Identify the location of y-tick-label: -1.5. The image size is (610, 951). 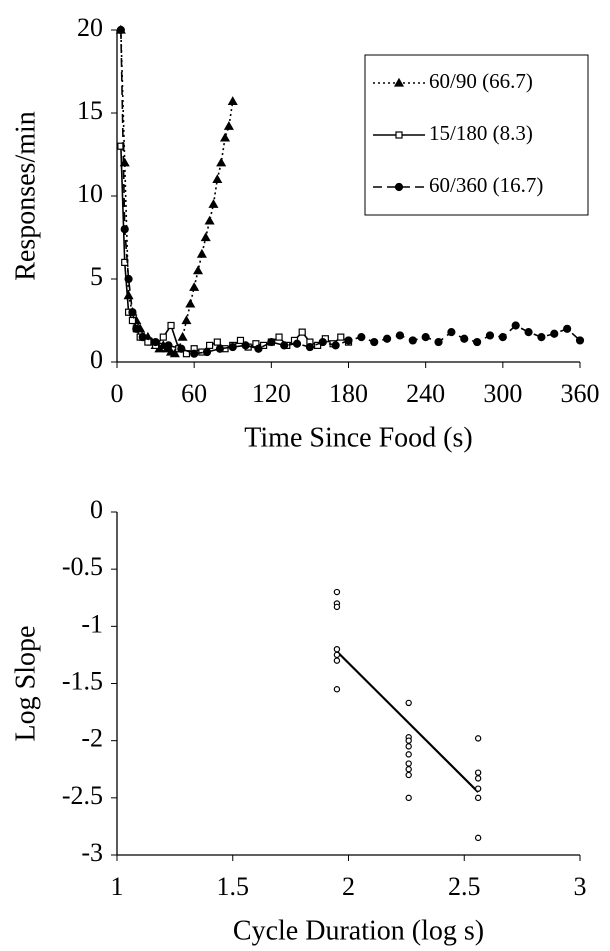
(82, 680).